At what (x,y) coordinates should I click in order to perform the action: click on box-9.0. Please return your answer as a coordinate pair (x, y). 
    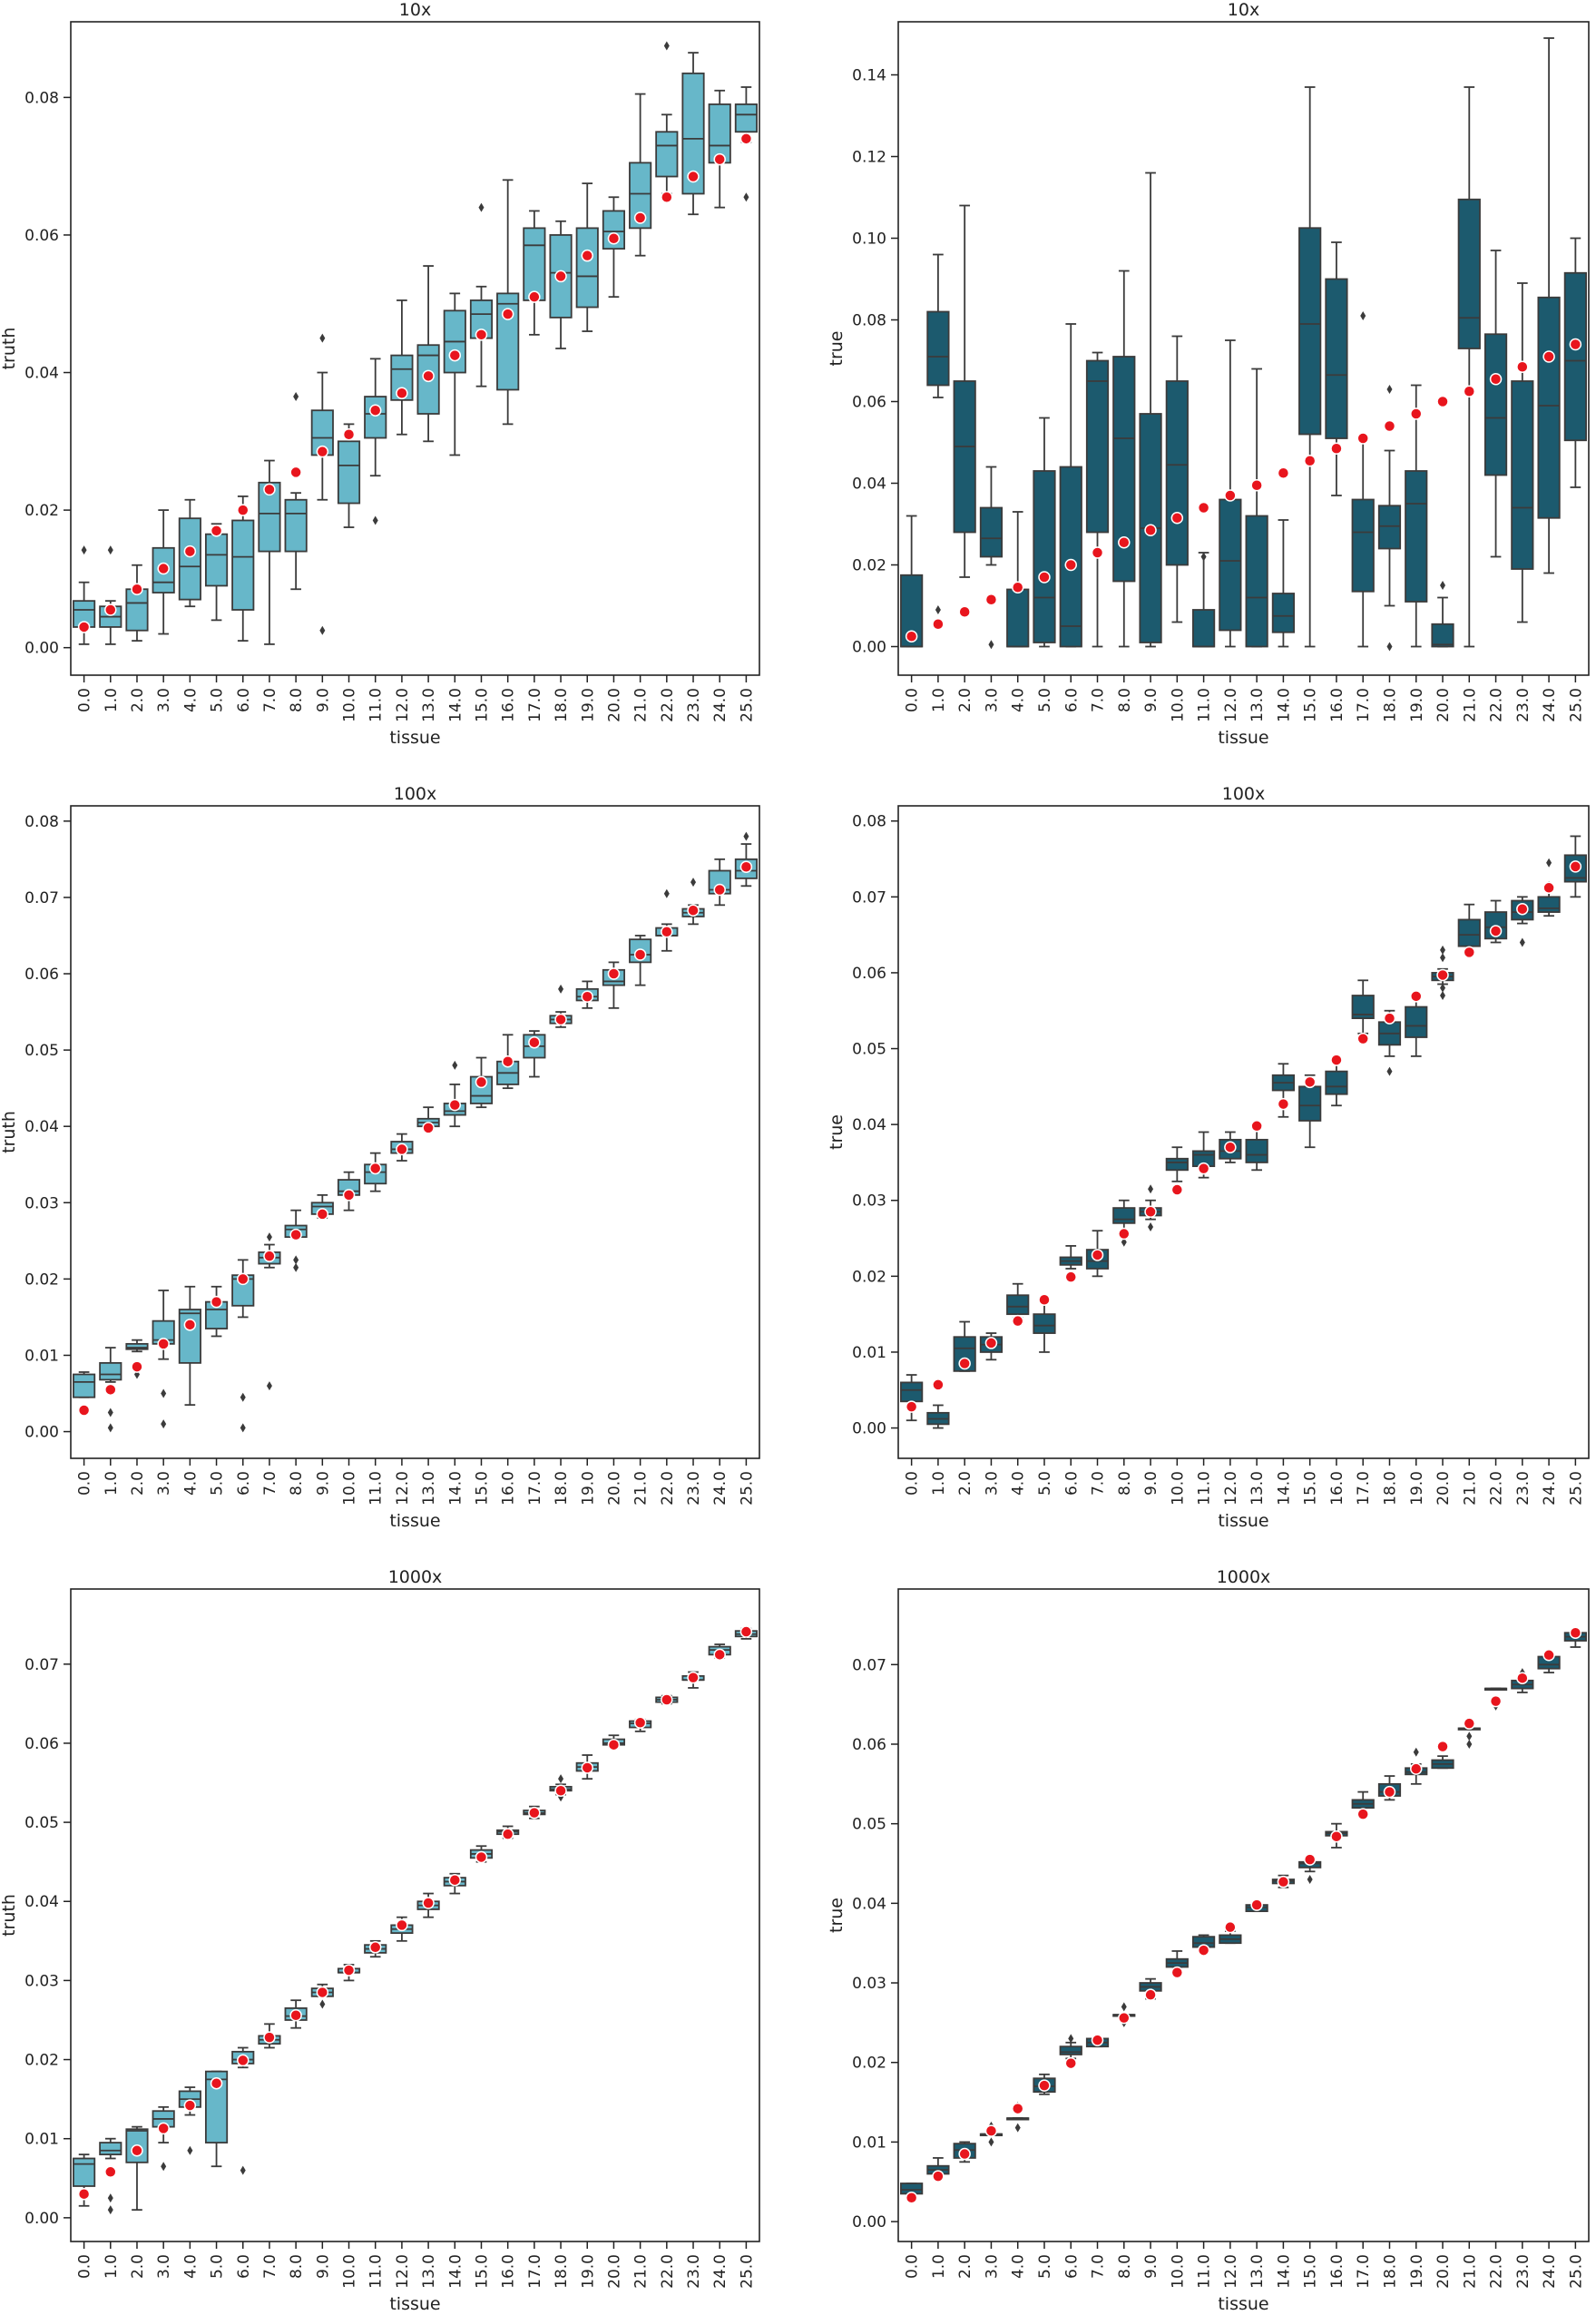
    Looking at the image, I should click on (1150, 410).